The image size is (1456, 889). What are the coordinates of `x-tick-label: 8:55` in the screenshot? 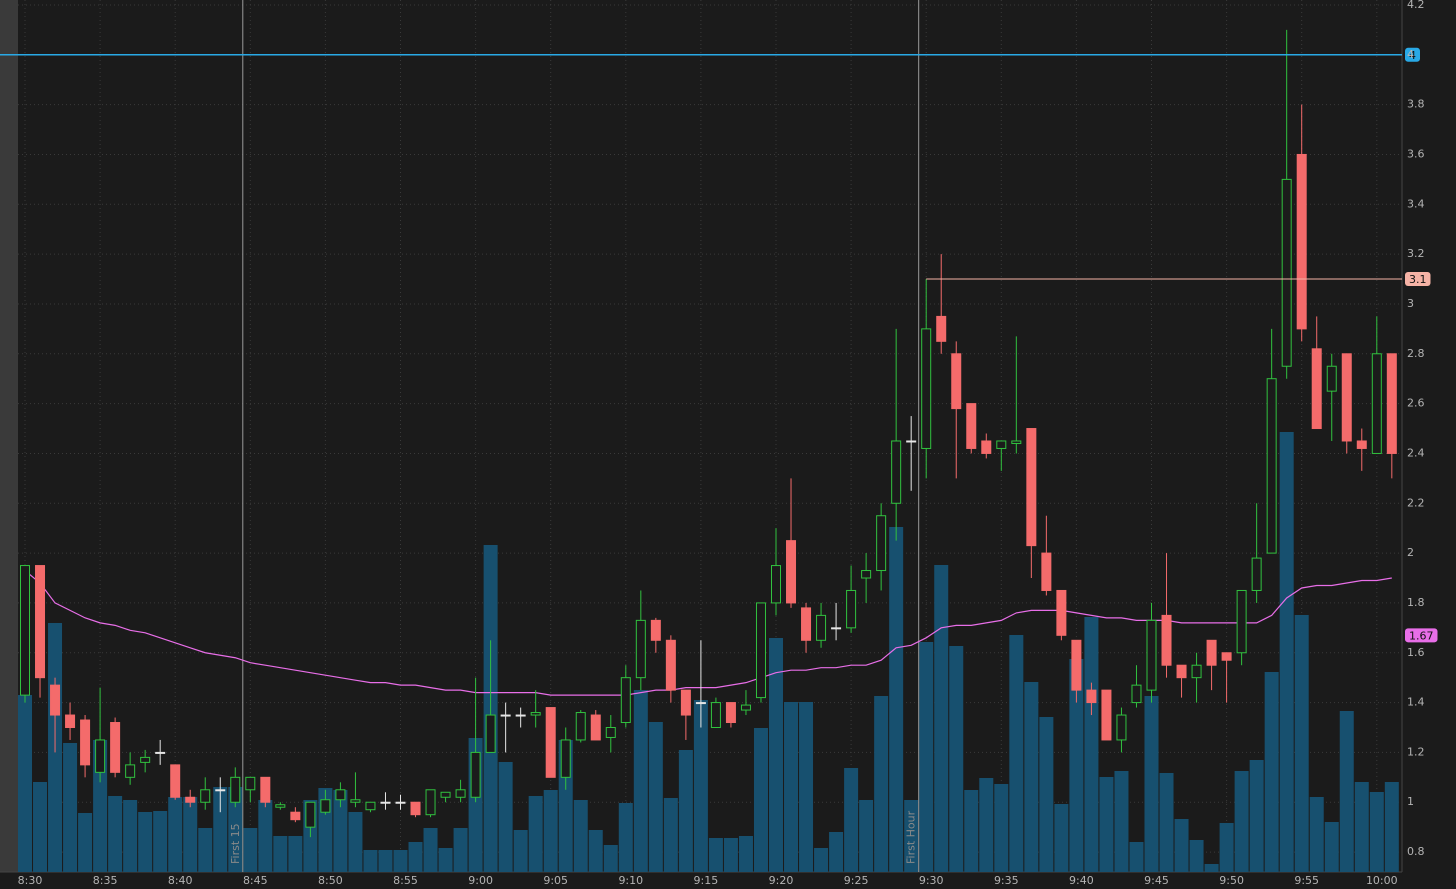 It's located at (405, 880).